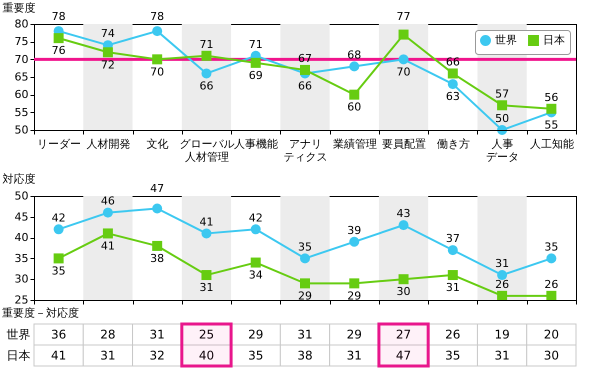 The width and height of the screenshot is (590, 381). Describe the element at coordinates (59, 51) in the screenshot. I see `data-label: 76` at that location.